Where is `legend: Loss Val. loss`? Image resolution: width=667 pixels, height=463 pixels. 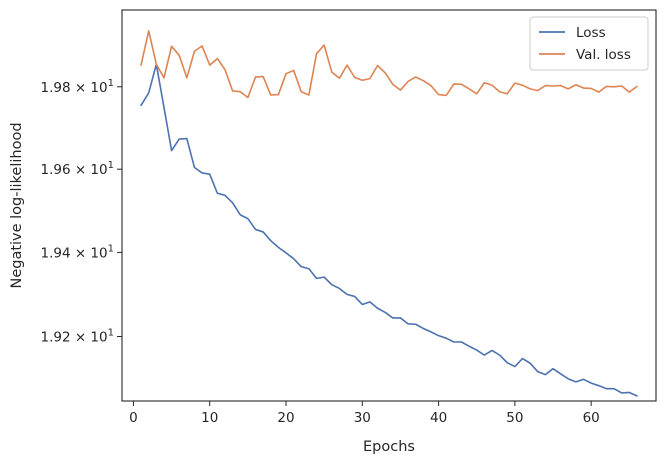 legend: Loss Val. loss is located at coordinates (589, 43).